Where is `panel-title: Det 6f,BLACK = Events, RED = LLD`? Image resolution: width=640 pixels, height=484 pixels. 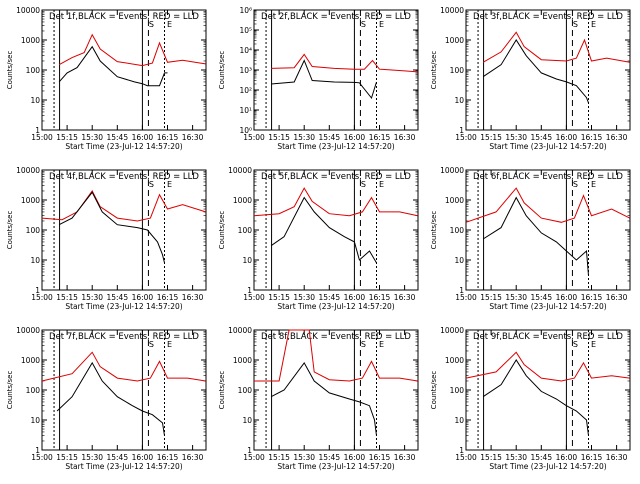 panel-title: Det 6f,BLACK = Events, RED = LLD is located at coordinates (548, 177).